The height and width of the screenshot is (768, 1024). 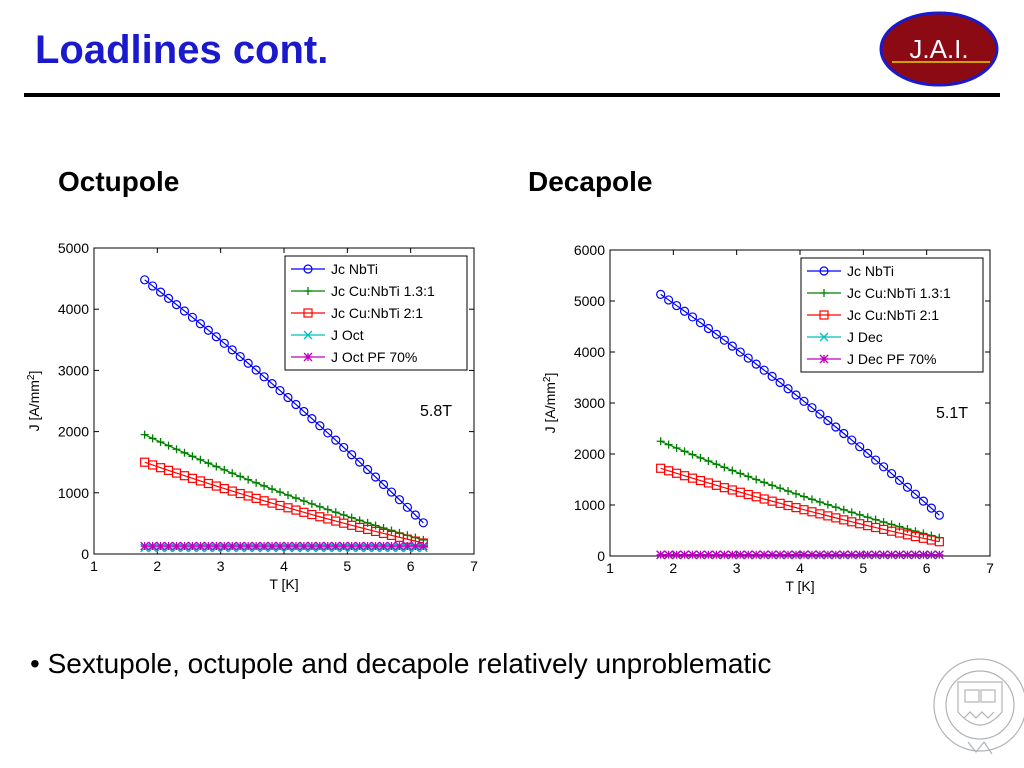 What do you see at coordinates (347, 566) in the screenshot?
I see `chart0-x-tick-label: 5` at bounding box center [347, 566].